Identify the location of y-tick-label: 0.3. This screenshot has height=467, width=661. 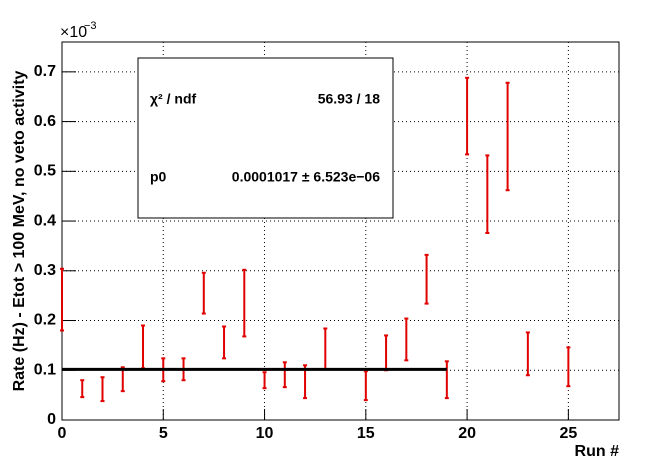
(45, 270).